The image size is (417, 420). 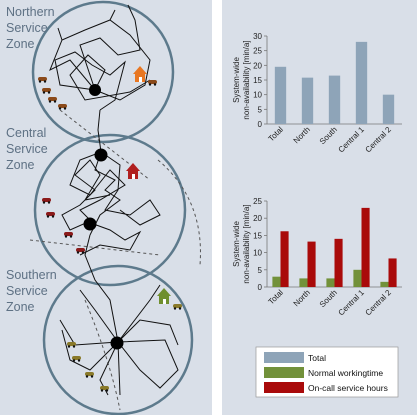 What do you see at coordinates (110, 210) in the screenshot?
I see `central-zone-boundary` at bounding box center [110, 210].